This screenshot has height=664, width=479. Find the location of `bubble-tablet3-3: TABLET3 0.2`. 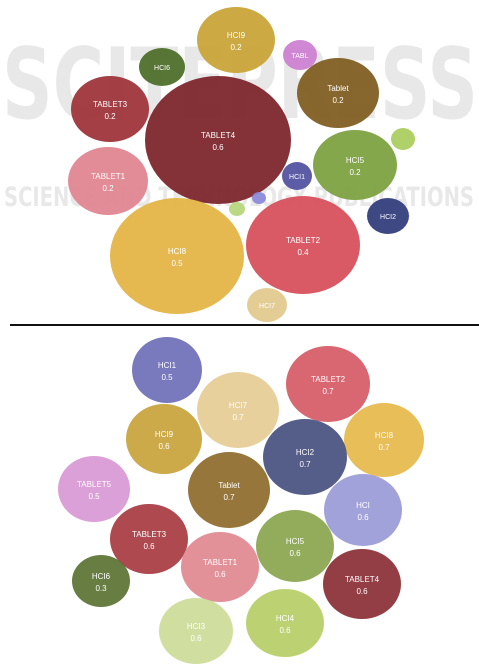

bubble-tablet3-3: TABLET3 0.2 is located at coordinates (110, 109).